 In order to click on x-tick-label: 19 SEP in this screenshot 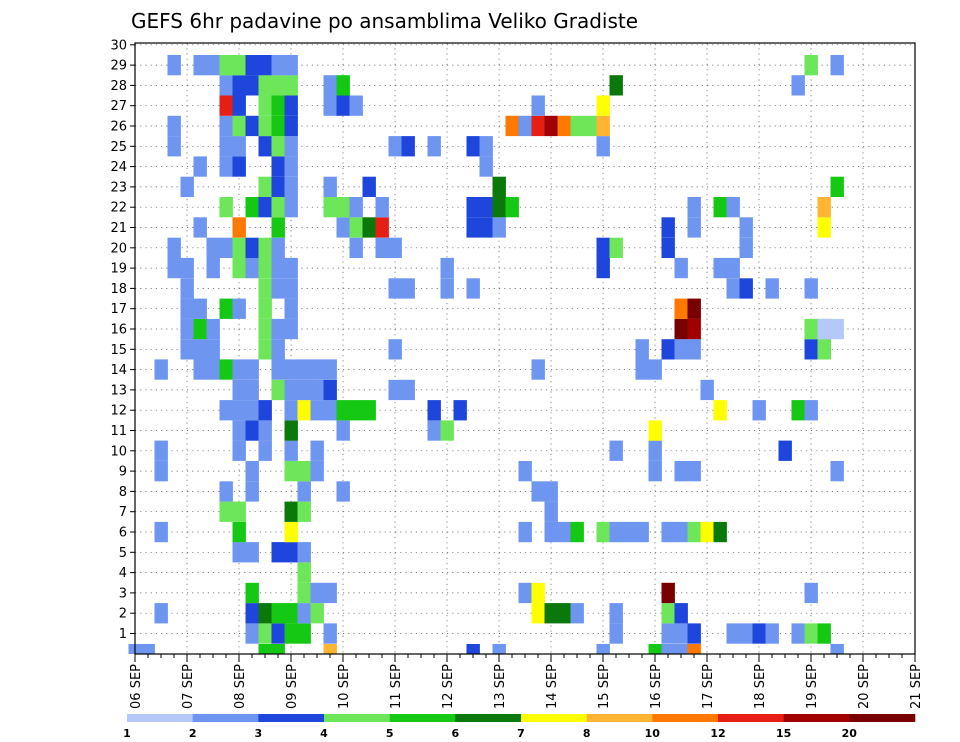, I will do `click(812, 686)`.